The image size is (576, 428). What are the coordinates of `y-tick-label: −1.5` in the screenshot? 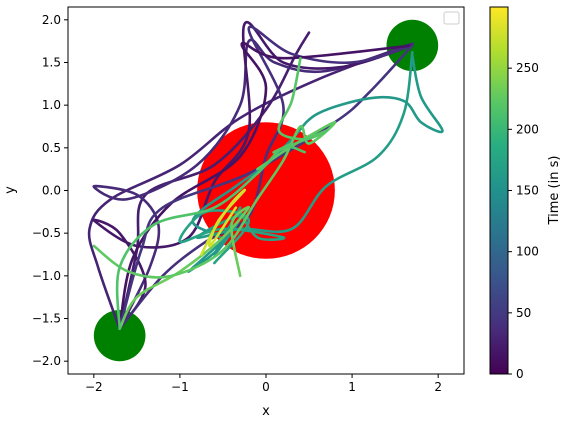 It's located at (46, 319).